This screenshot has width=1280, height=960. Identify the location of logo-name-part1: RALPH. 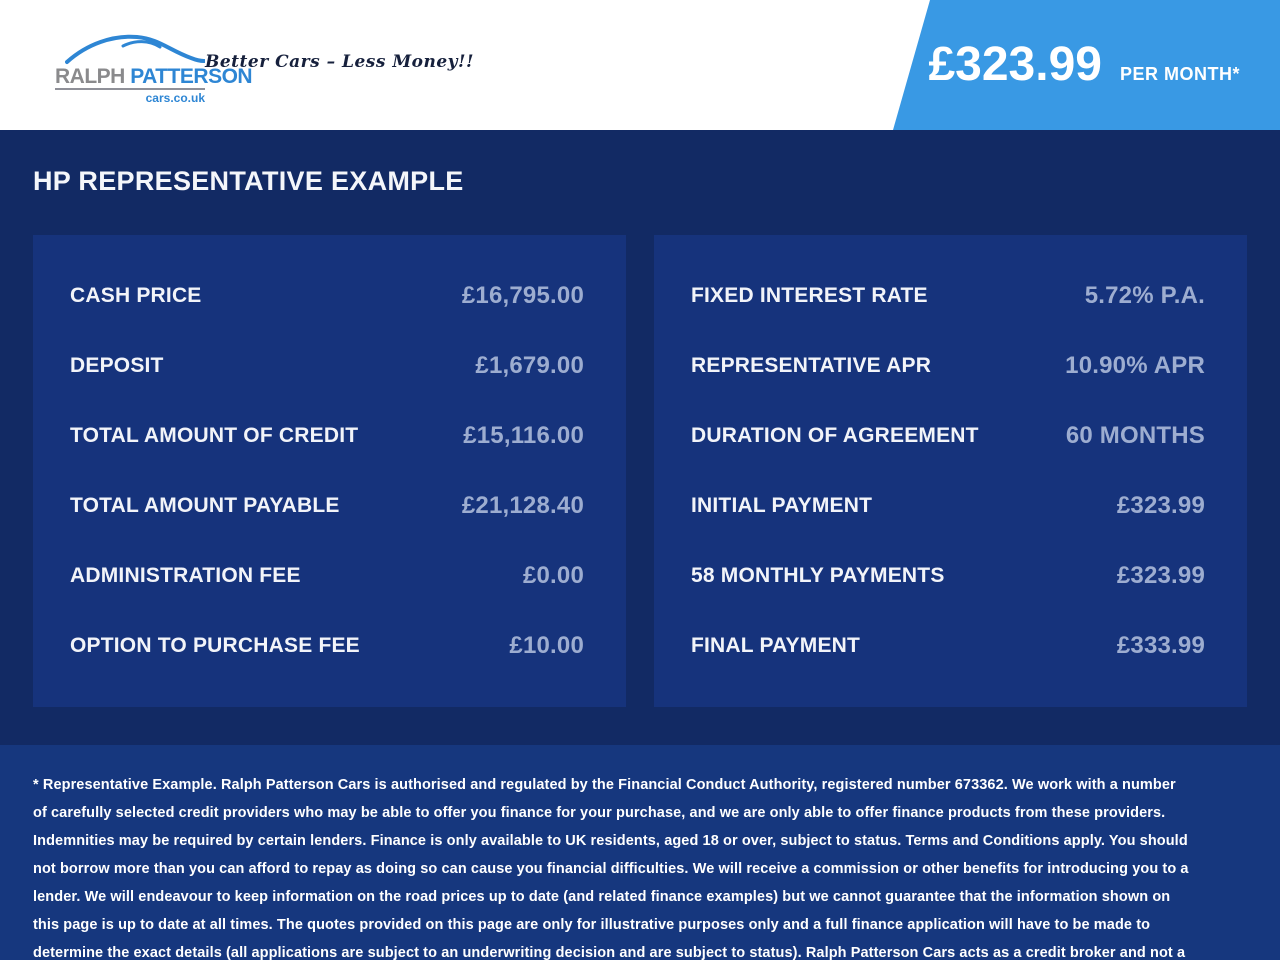
(90, 76).